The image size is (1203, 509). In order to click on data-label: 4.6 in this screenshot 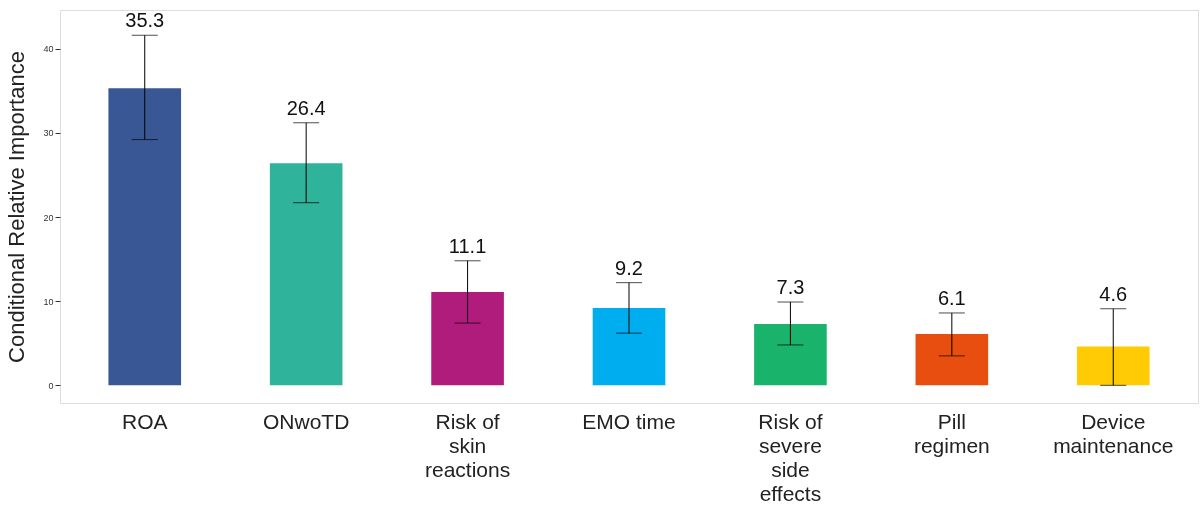, I will do `click(1113, 293)`.